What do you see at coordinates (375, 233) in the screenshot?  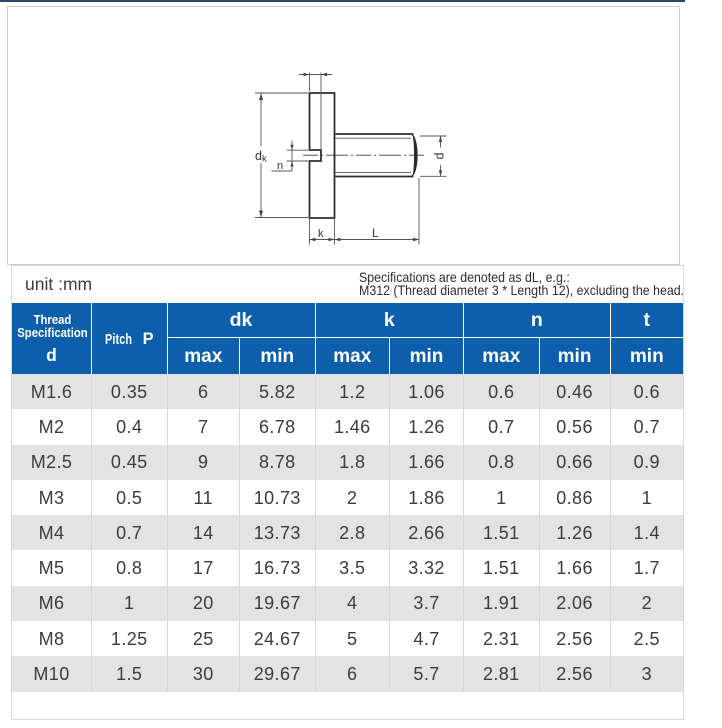 I see `svg-text: L` at bounding box center [375, 233].